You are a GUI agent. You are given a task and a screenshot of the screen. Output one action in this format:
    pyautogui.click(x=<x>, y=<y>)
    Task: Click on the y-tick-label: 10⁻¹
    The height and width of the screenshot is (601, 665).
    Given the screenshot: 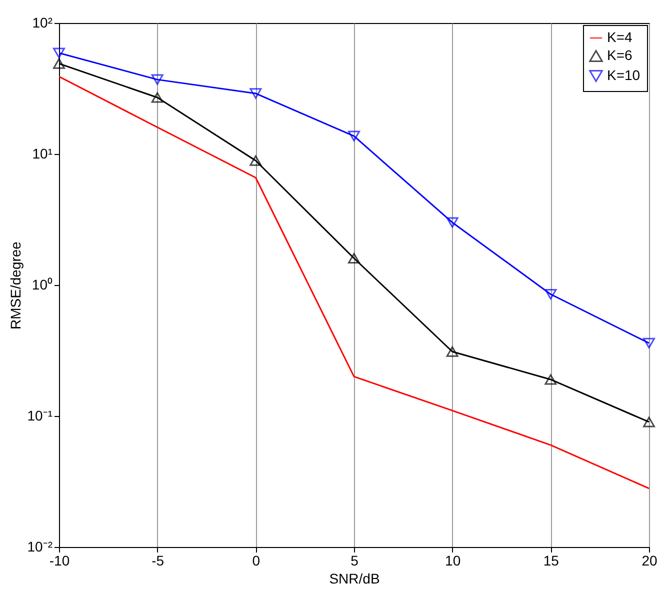 What is the action you would take?
    pyautogui.click(x=40, y=416)
    